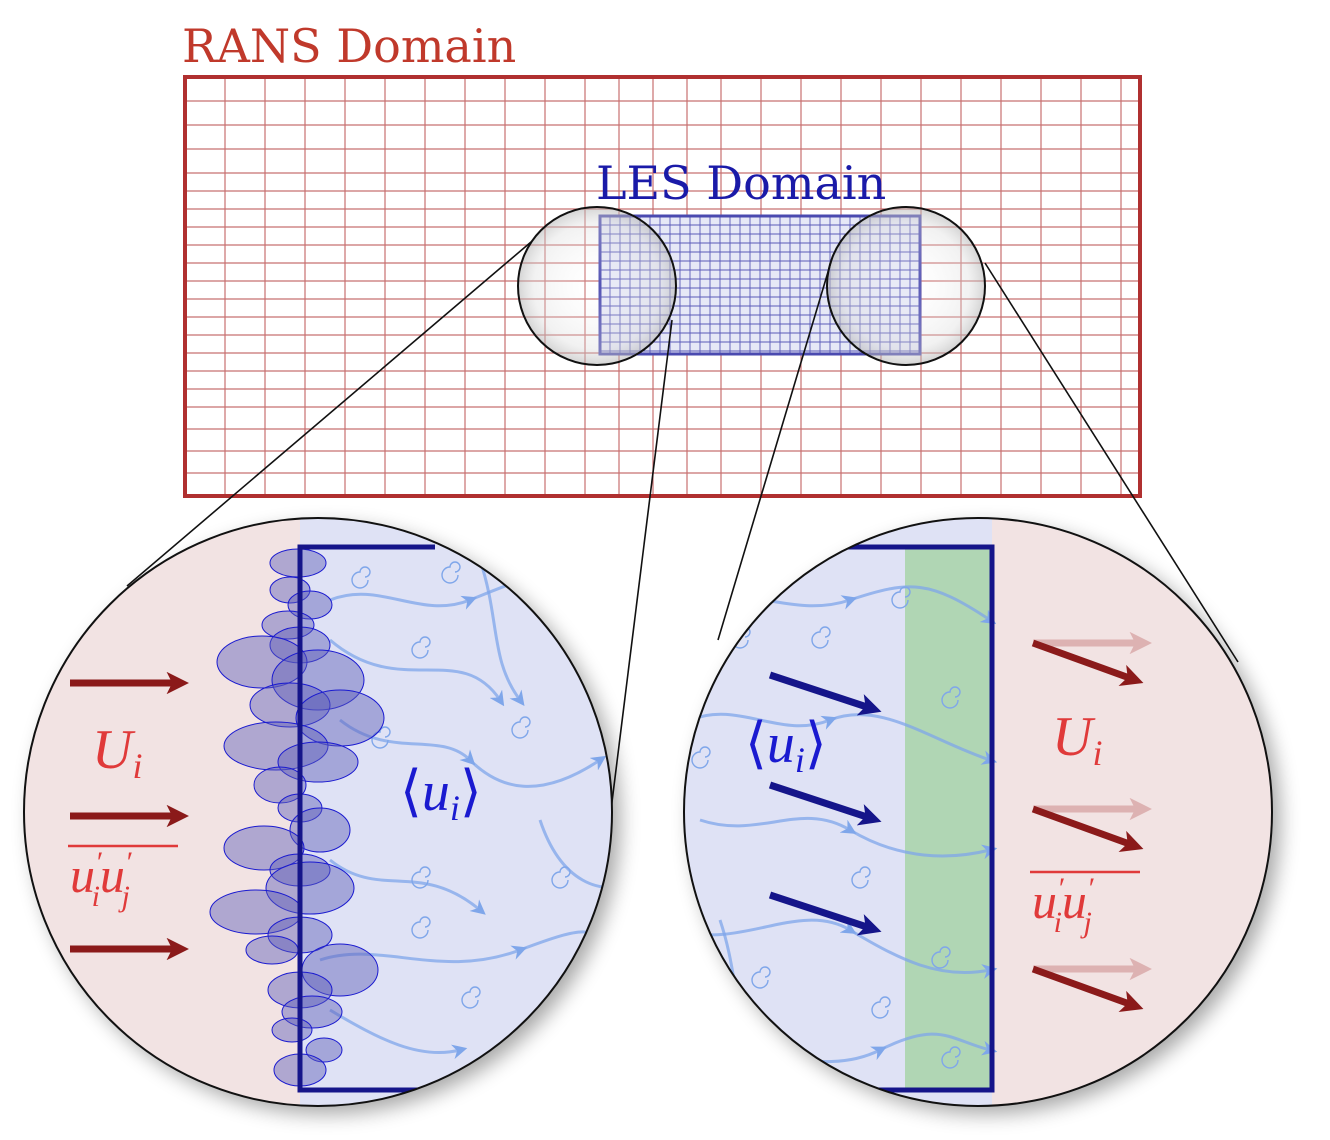 This screenshot has height=1140, width=1330. Describe the element at coordinates (825, 803) in the screenshot. I see `right-les-arrows` at that location.